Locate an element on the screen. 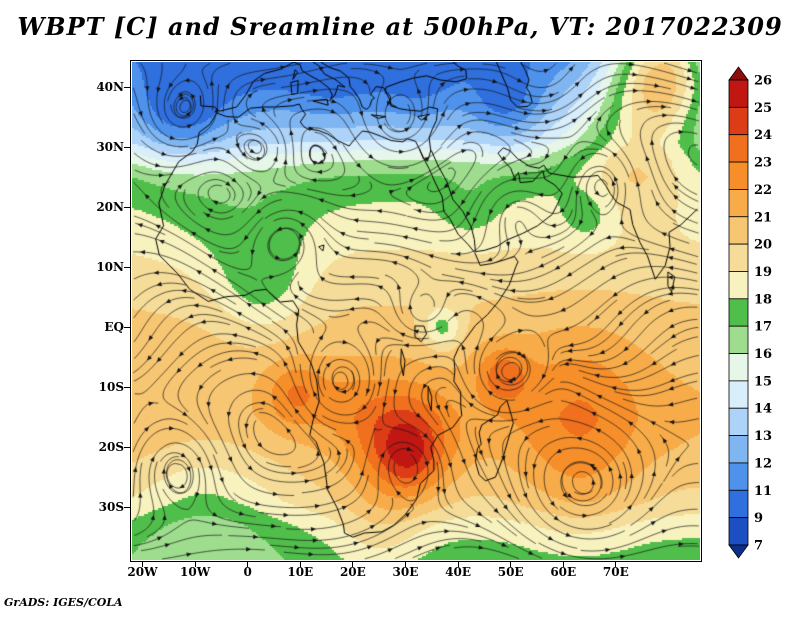  lon-tick-label: 10E is located at coordinates (300, 572).